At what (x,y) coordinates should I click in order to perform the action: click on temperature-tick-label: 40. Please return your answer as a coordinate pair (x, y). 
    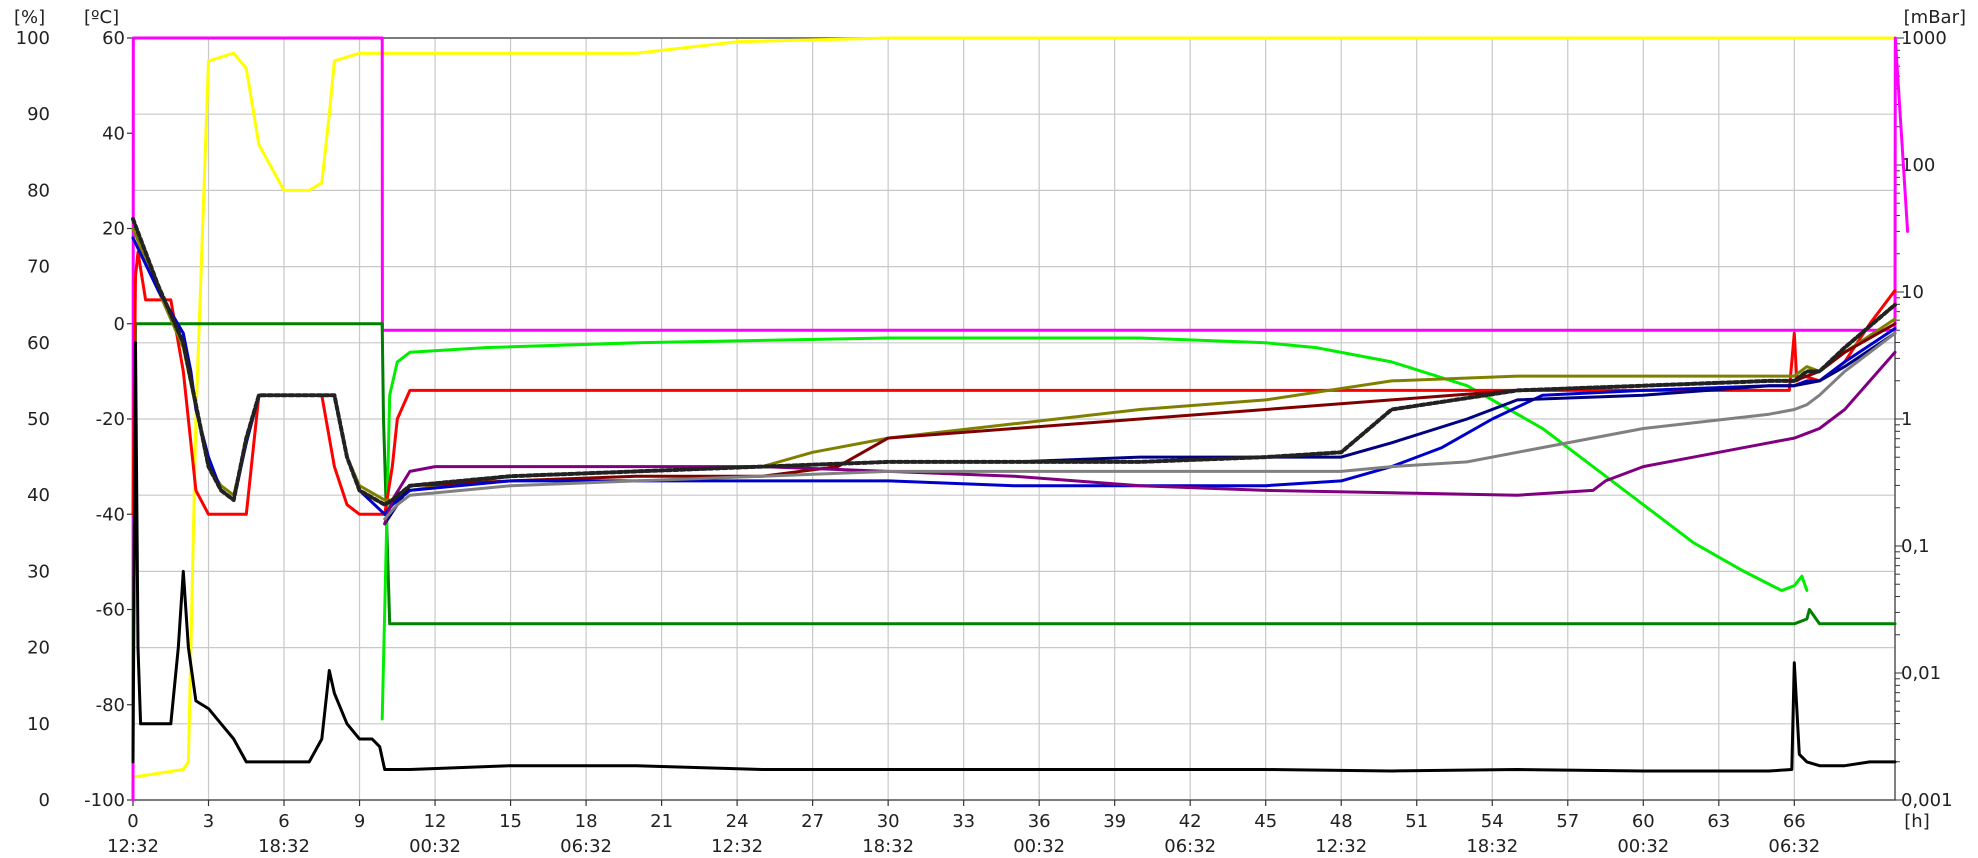
    Looking at the image, I should click on (113, 133).